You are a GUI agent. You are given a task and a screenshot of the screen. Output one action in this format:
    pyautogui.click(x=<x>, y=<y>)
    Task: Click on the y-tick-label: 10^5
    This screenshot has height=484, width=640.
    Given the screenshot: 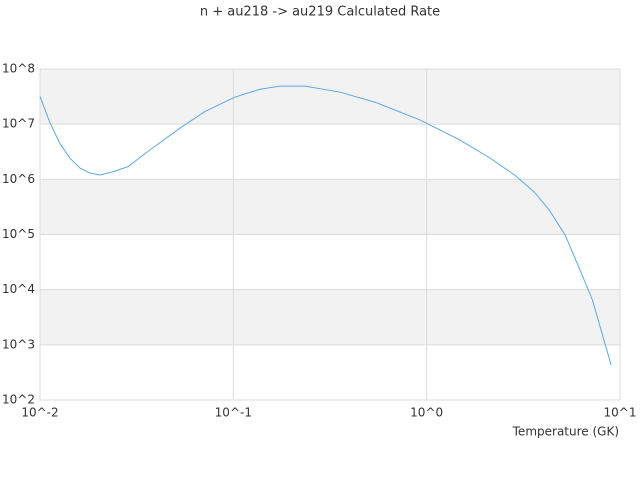 What is the action you would take?
    pyautogui.click(x=18, y=234)
    